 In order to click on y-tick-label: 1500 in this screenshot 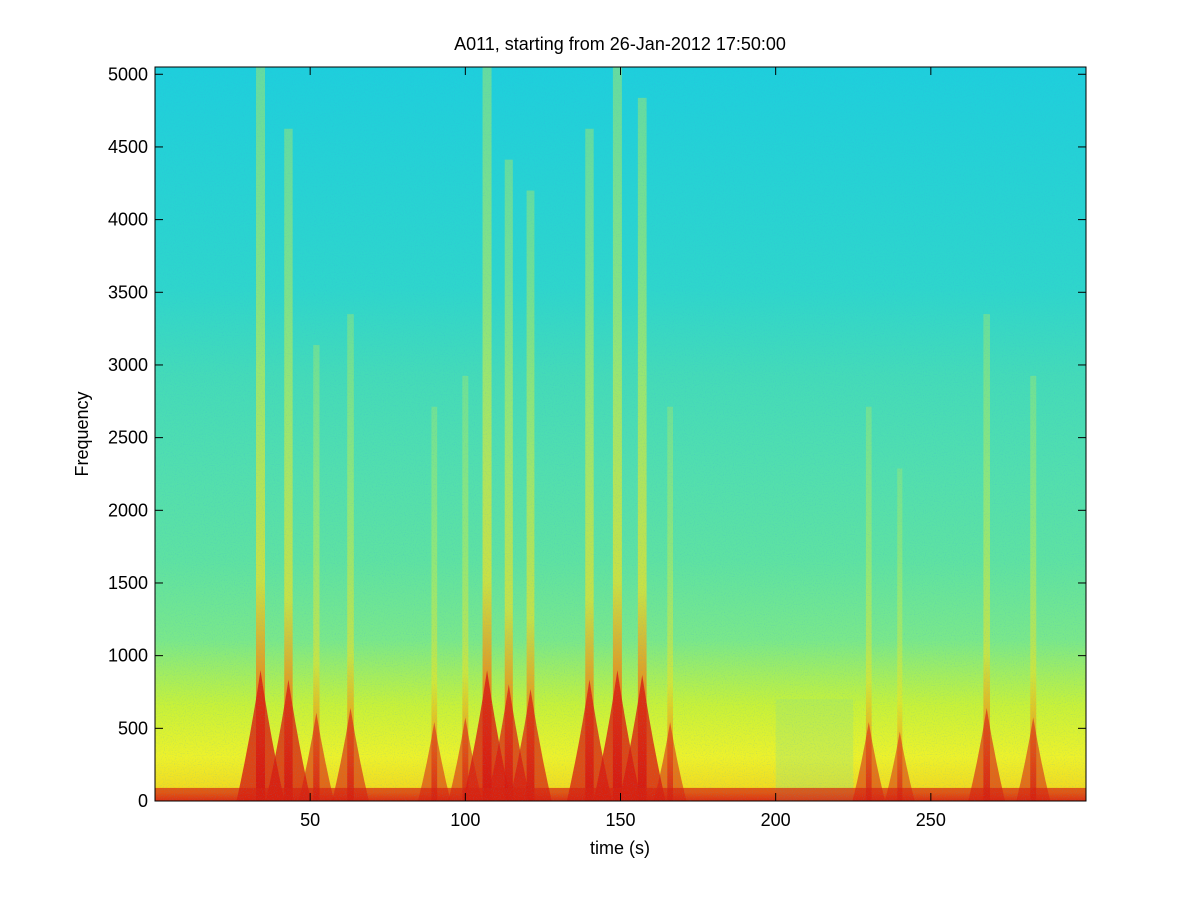, I will do `click(128, 583)`.